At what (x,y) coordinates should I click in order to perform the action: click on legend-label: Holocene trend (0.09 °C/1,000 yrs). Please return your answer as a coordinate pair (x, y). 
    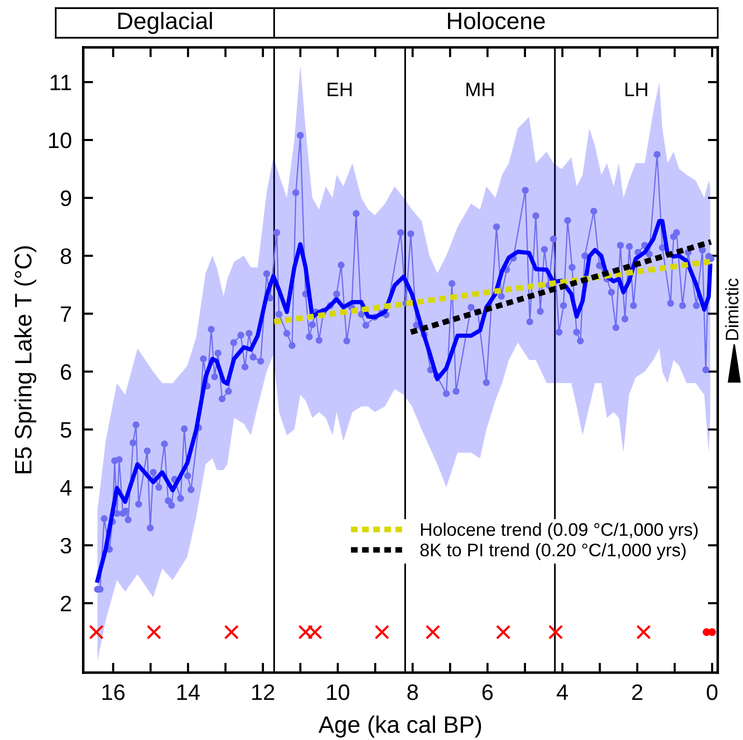
    Looking at the image, I should click on (559, 531).